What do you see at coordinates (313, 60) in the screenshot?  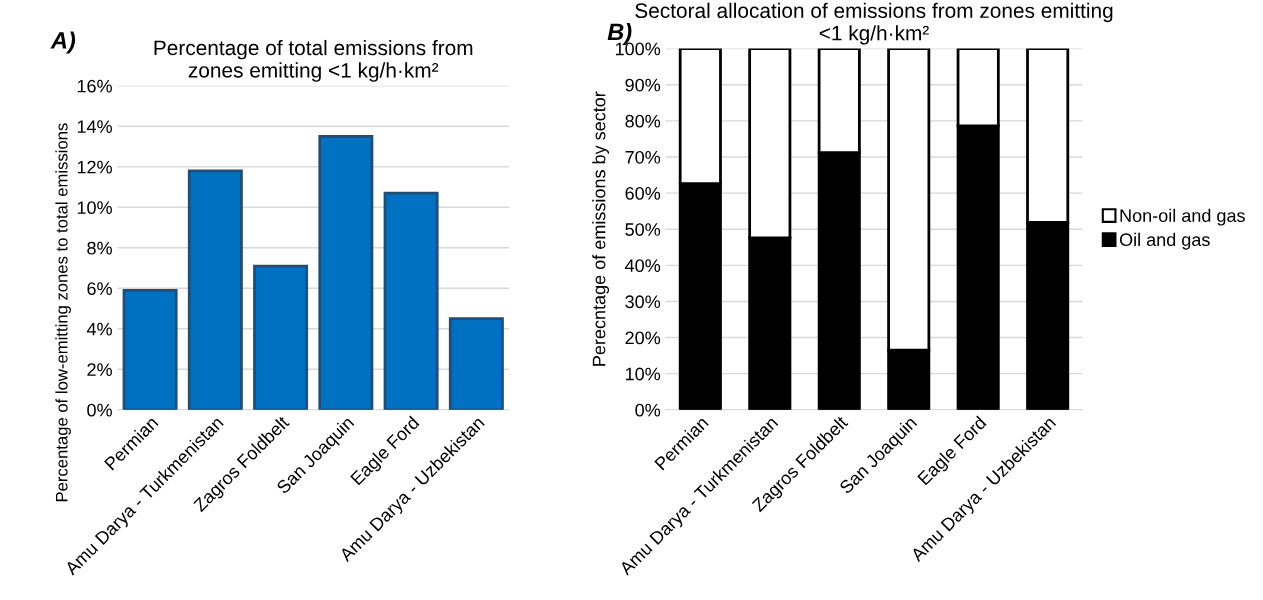 I see `chart-title: Percentage of total emissions from zones emitting <1 kg/h·km²` at bounding box center [313, 60].